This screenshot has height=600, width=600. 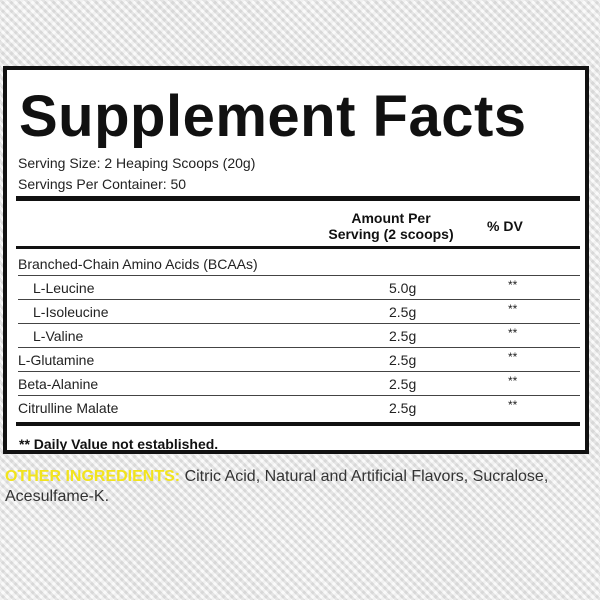 What do you see at coordinates (299, 336) in the screenshot?
I see `ingredient-row: L-Valine 2.5g **` at bounding box center [299, 336].